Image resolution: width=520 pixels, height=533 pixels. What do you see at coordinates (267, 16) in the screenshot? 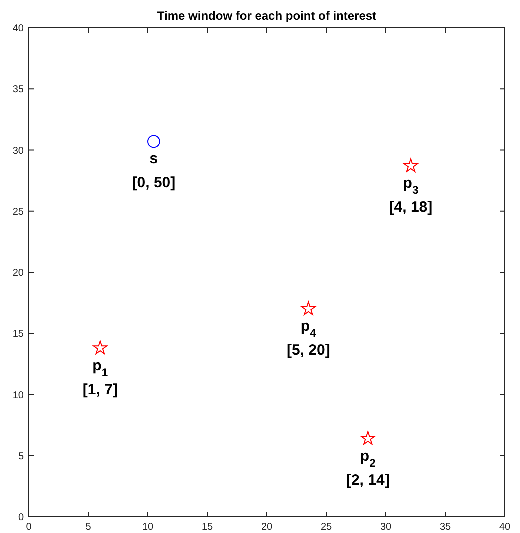
I see `chart-title: Time window for each point of interest` at bounding box center [267, 16].